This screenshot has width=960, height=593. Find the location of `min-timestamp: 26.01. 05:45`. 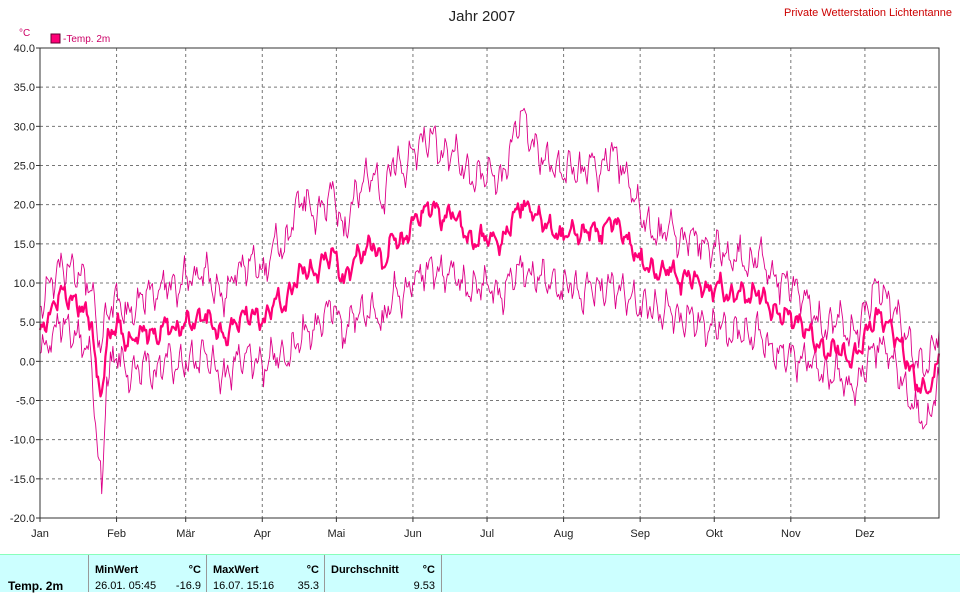

min-timestamp: 26.01. 05:45 is located at coordinates (126, 586).